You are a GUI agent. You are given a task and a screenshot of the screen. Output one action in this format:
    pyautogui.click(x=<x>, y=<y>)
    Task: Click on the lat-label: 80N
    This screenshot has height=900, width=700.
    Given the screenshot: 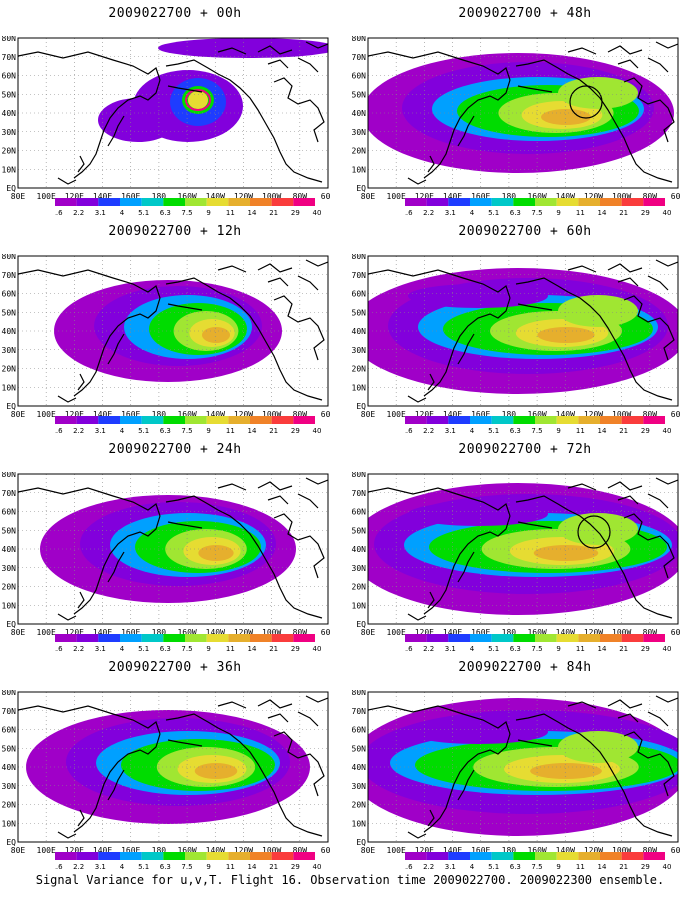 What is the action you would take?
    pyautogui.click(x=359, y=39)
    